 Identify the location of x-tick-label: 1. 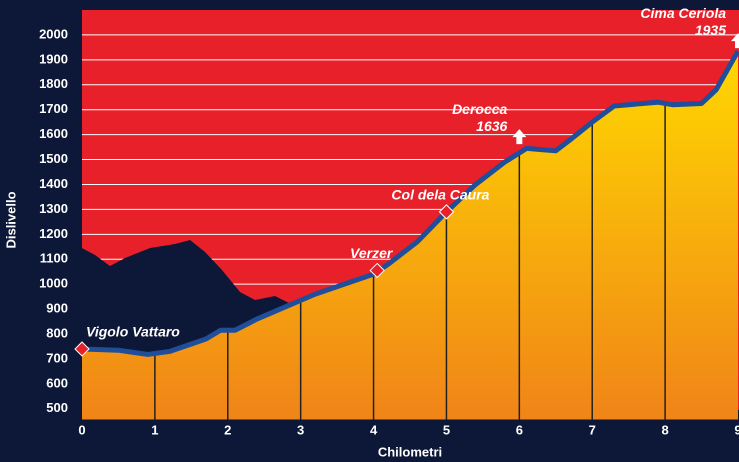
(154, 429).